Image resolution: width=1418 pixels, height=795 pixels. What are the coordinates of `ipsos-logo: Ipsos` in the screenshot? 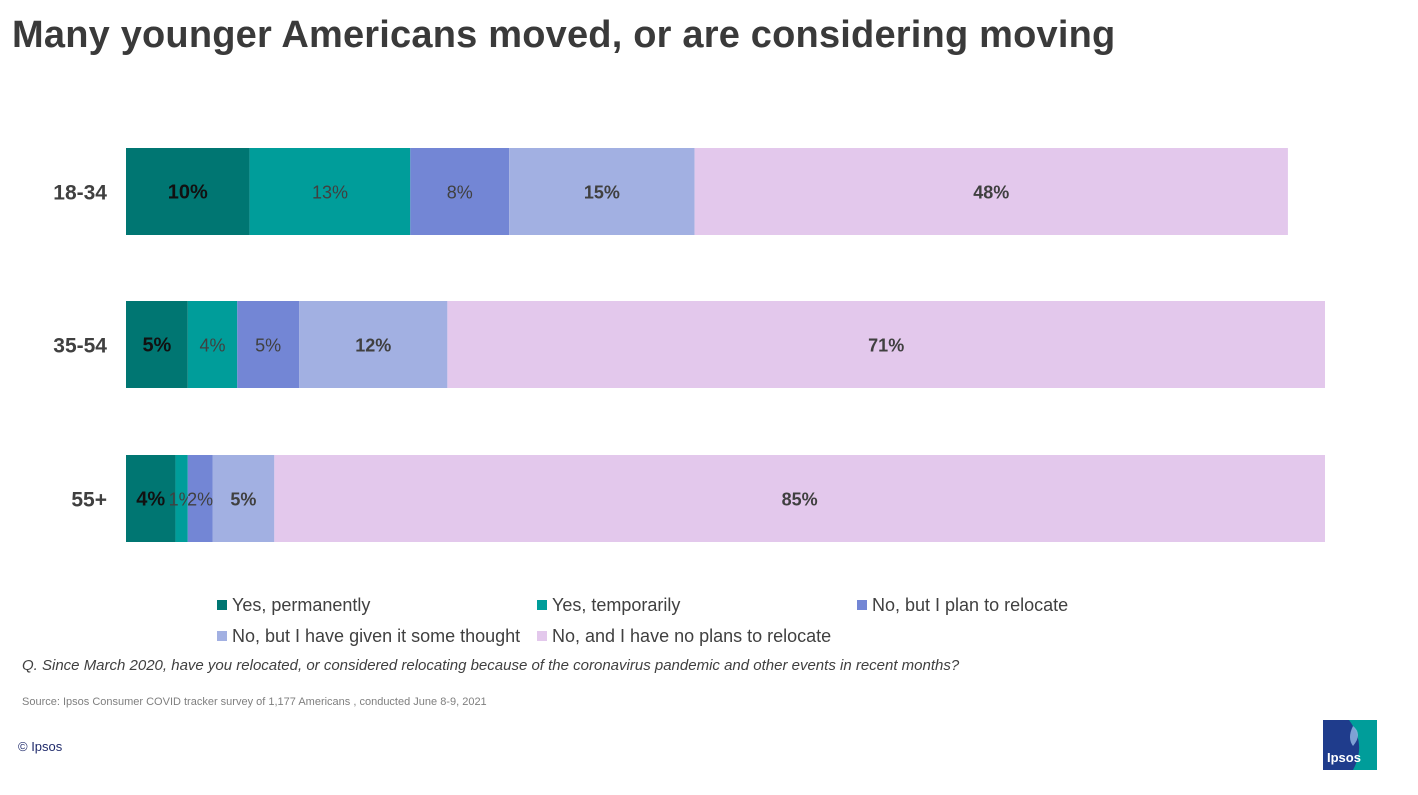 It's located at (1350, 745).